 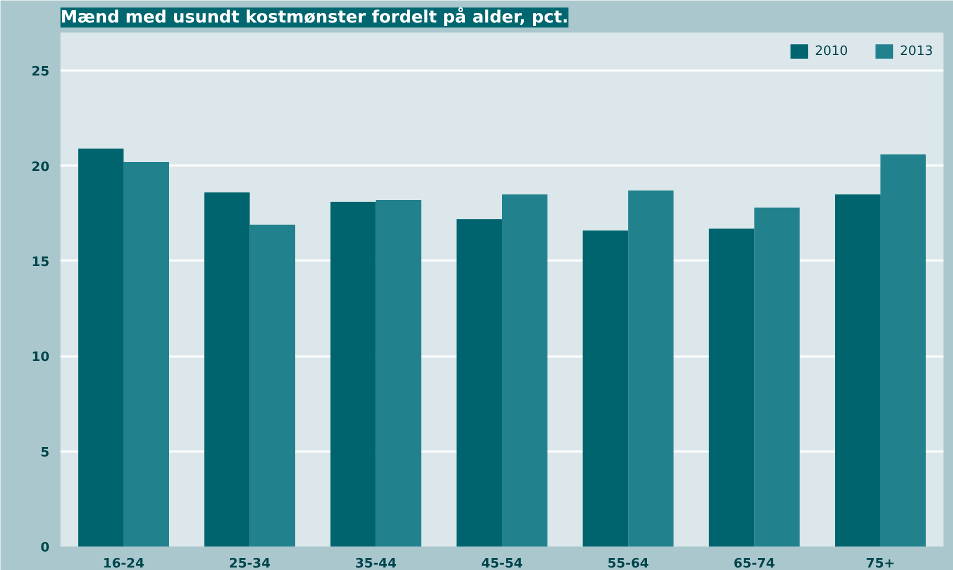 What do you see at coordinates (45, 548) in the screenshot?
I see `y-tick-label: 0` at bounding box center [45, 548].